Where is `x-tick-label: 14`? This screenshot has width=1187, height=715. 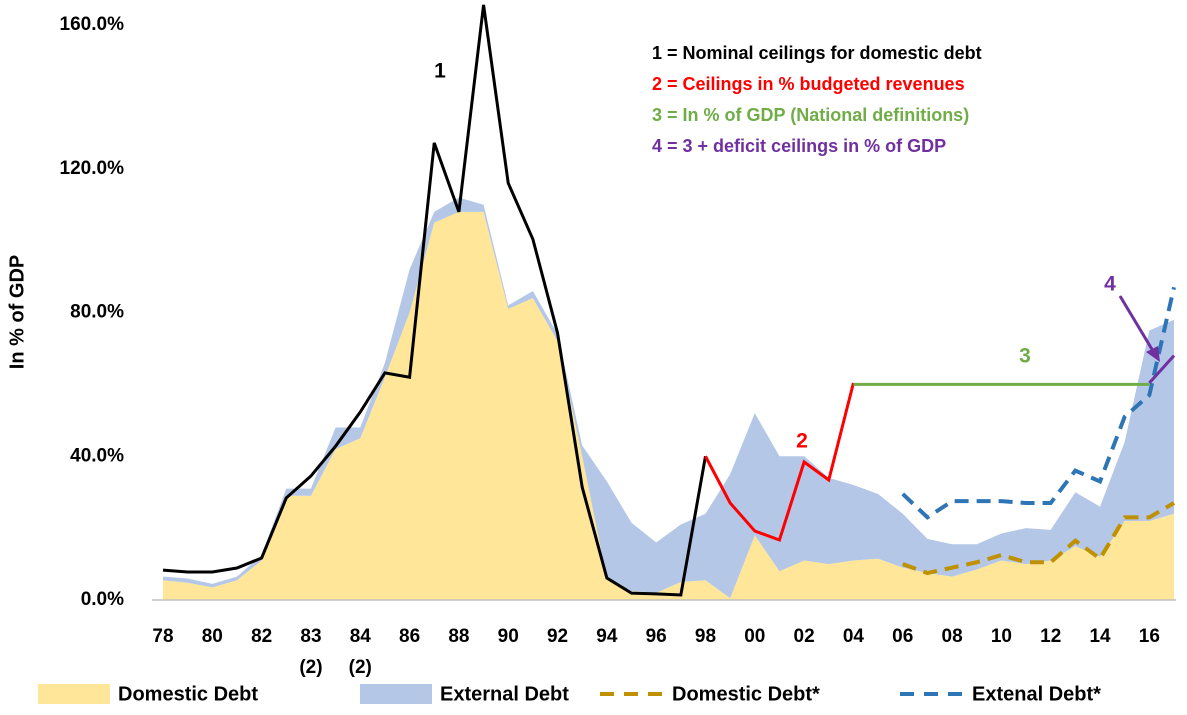 x-tick-label: 14 is located at coordinates (1100, 636).